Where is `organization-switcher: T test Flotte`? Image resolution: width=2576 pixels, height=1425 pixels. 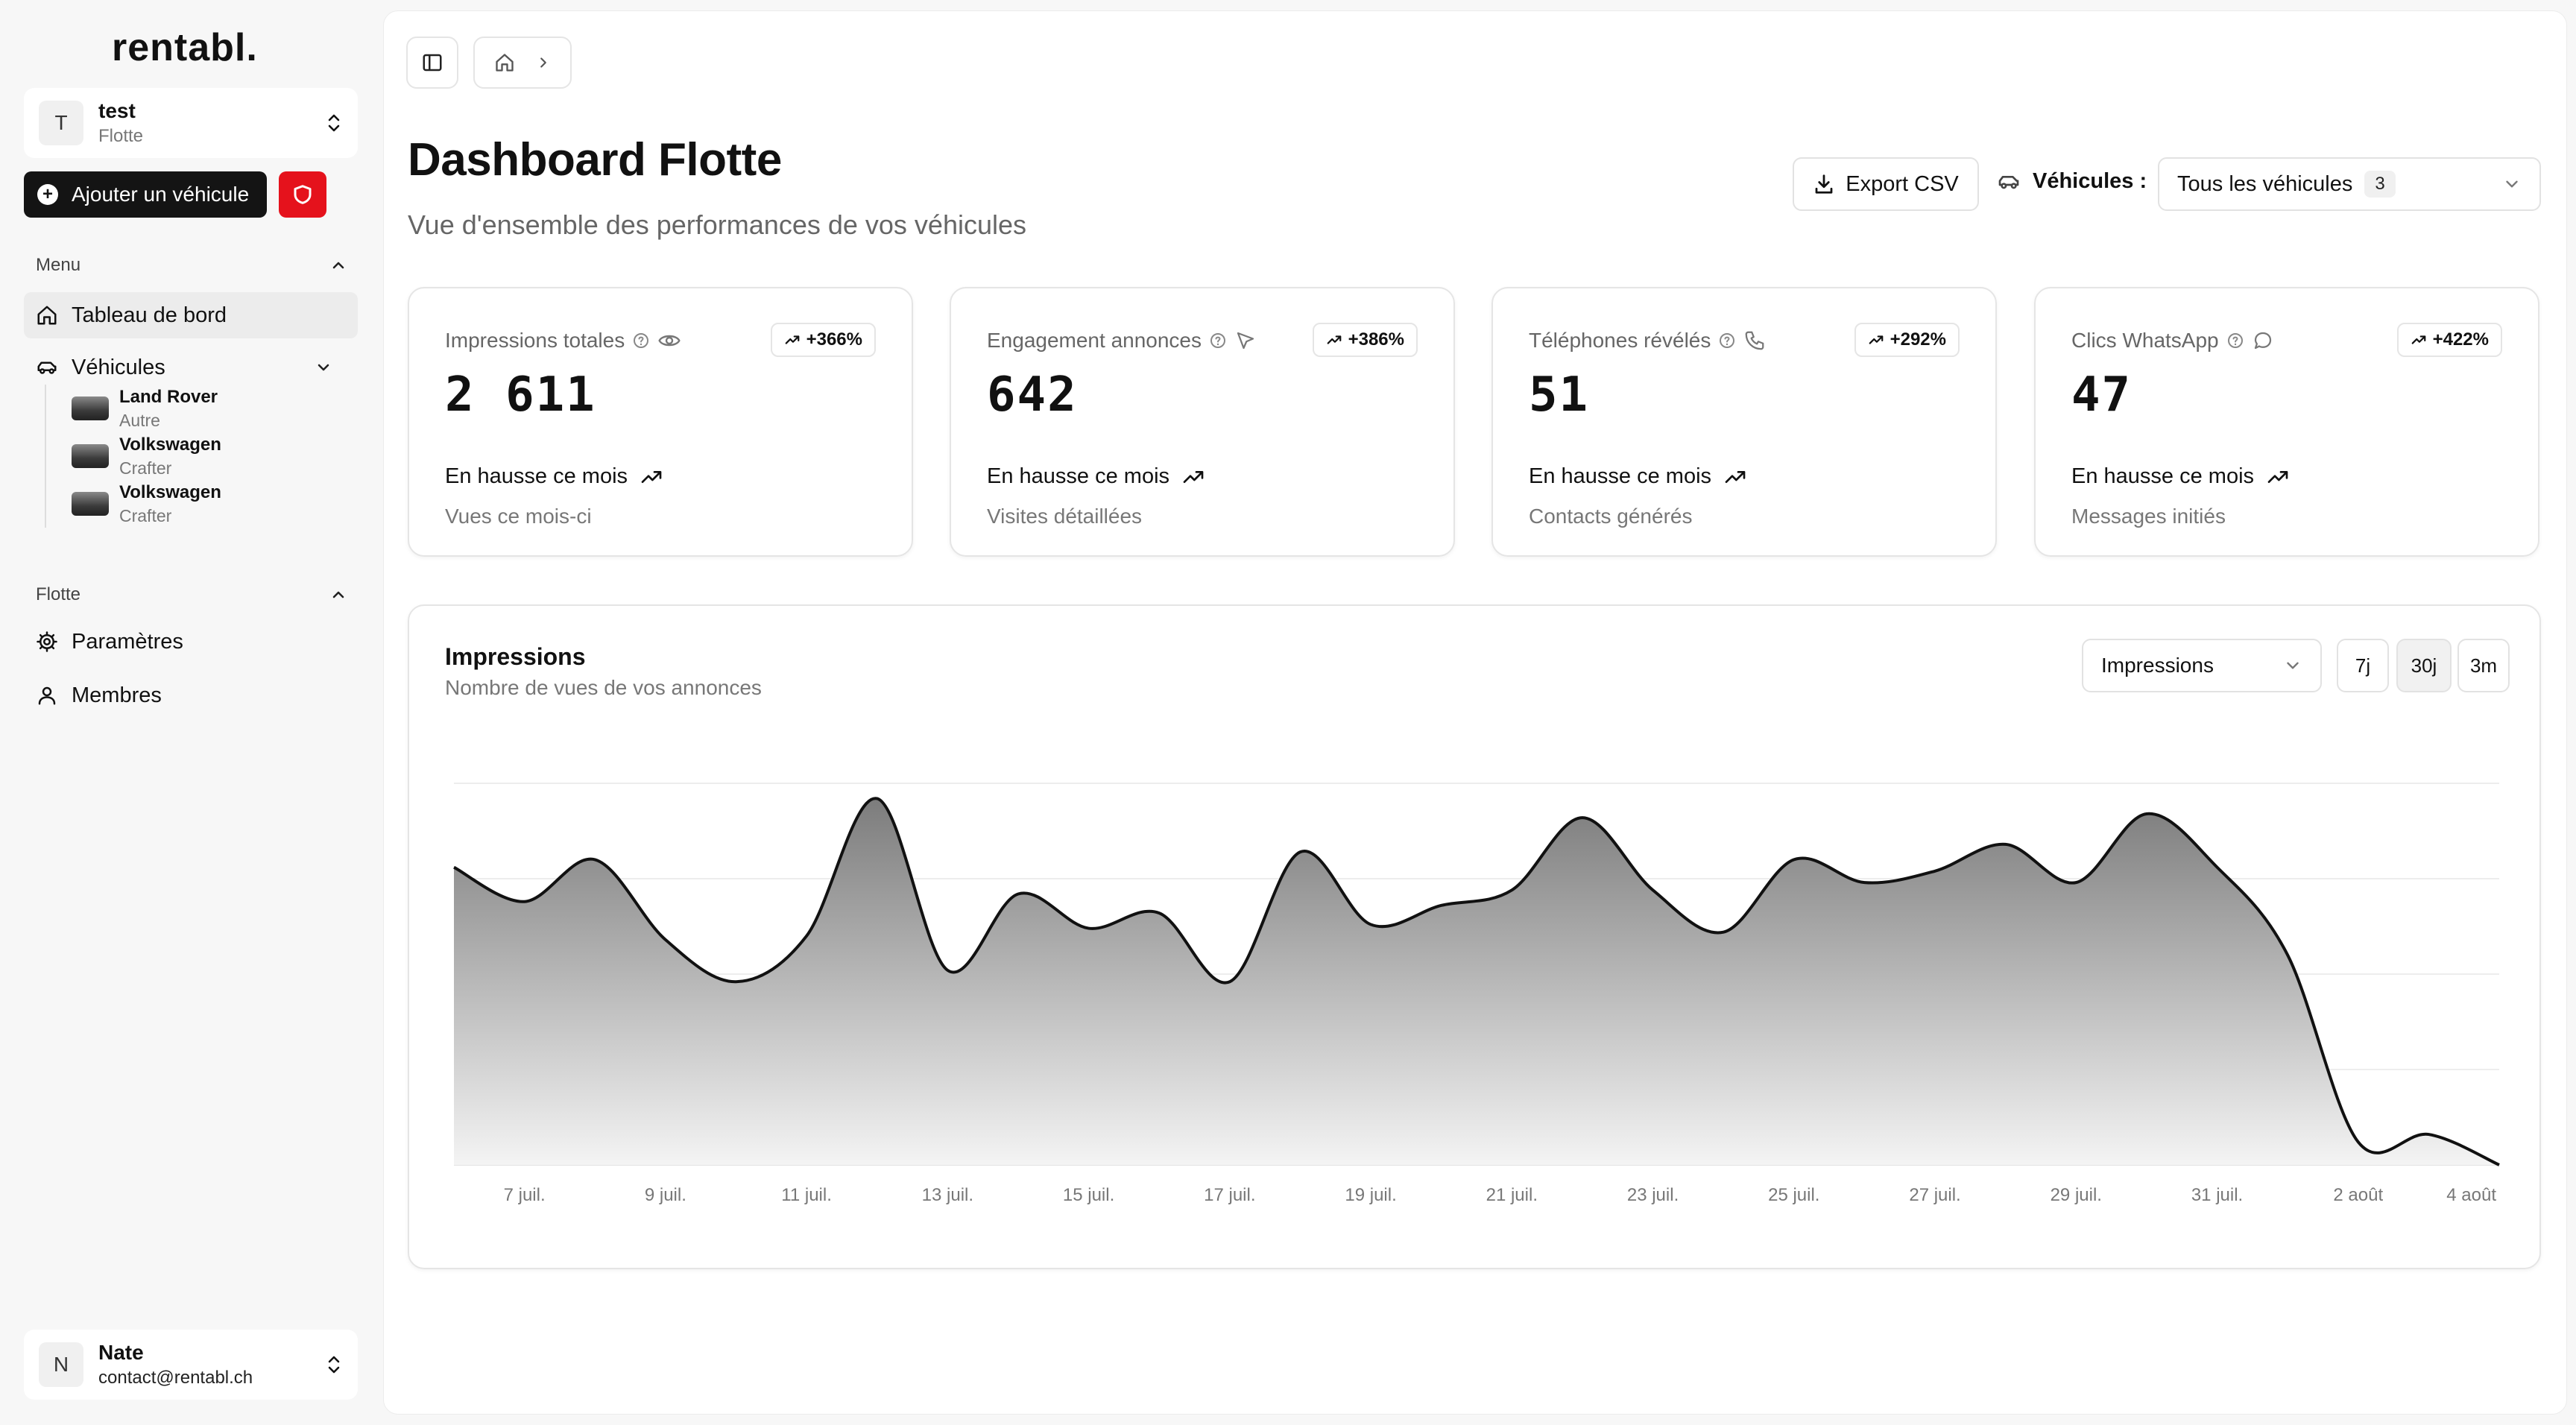
organization-switcher: T test Flotte is located at coordinates (191, 123).